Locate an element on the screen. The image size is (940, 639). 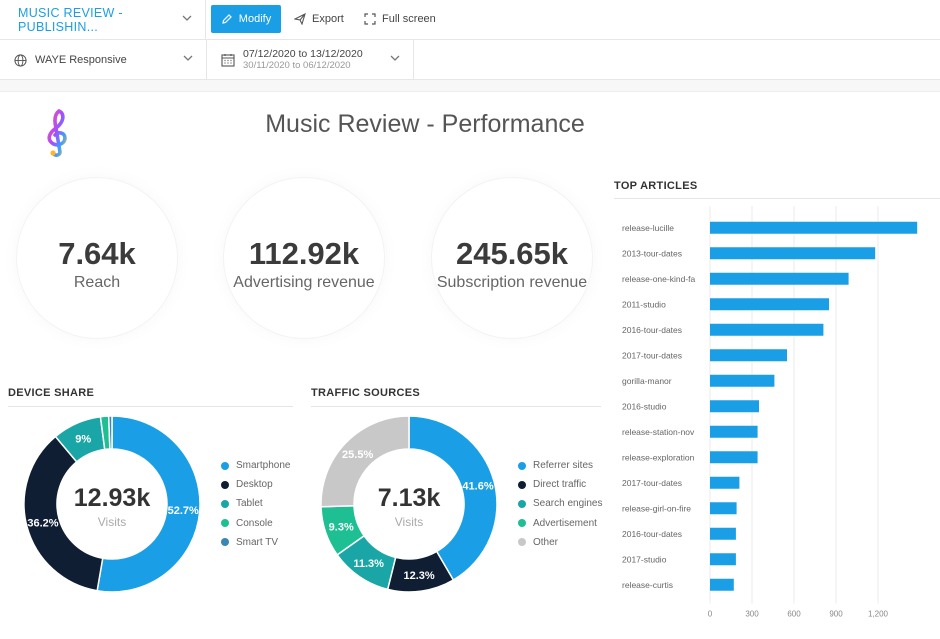
legend-item: Direct traffic is located at coordinates (560, 484).